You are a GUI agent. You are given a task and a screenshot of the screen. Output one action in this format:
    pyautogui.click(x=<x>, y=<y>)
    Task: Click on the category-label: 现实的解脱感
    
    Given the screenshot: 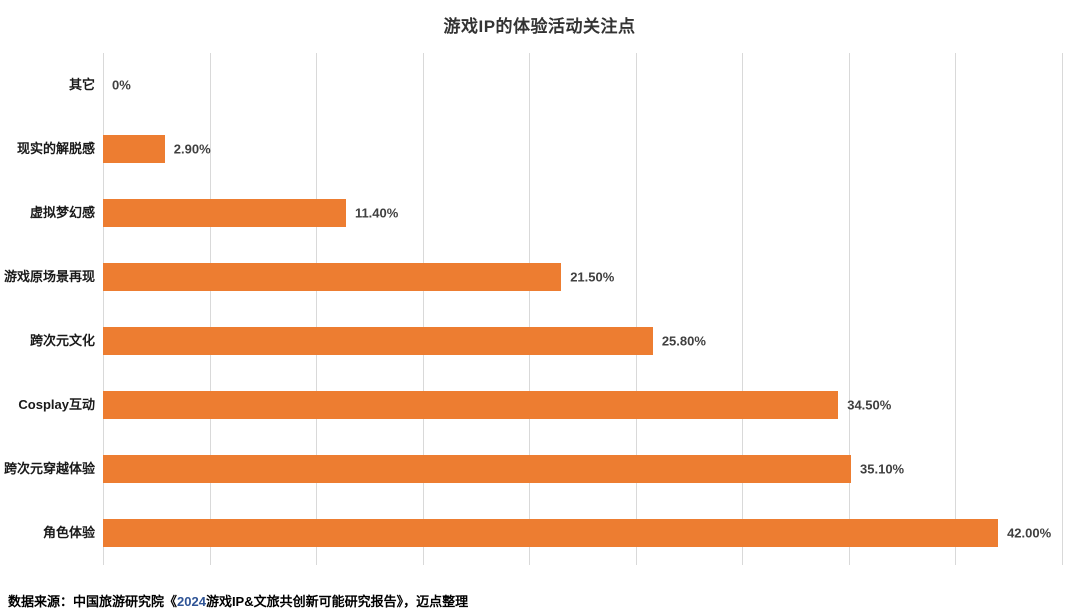 What is the action you would take?
    pyautogui.click(x=55, y=148)
    